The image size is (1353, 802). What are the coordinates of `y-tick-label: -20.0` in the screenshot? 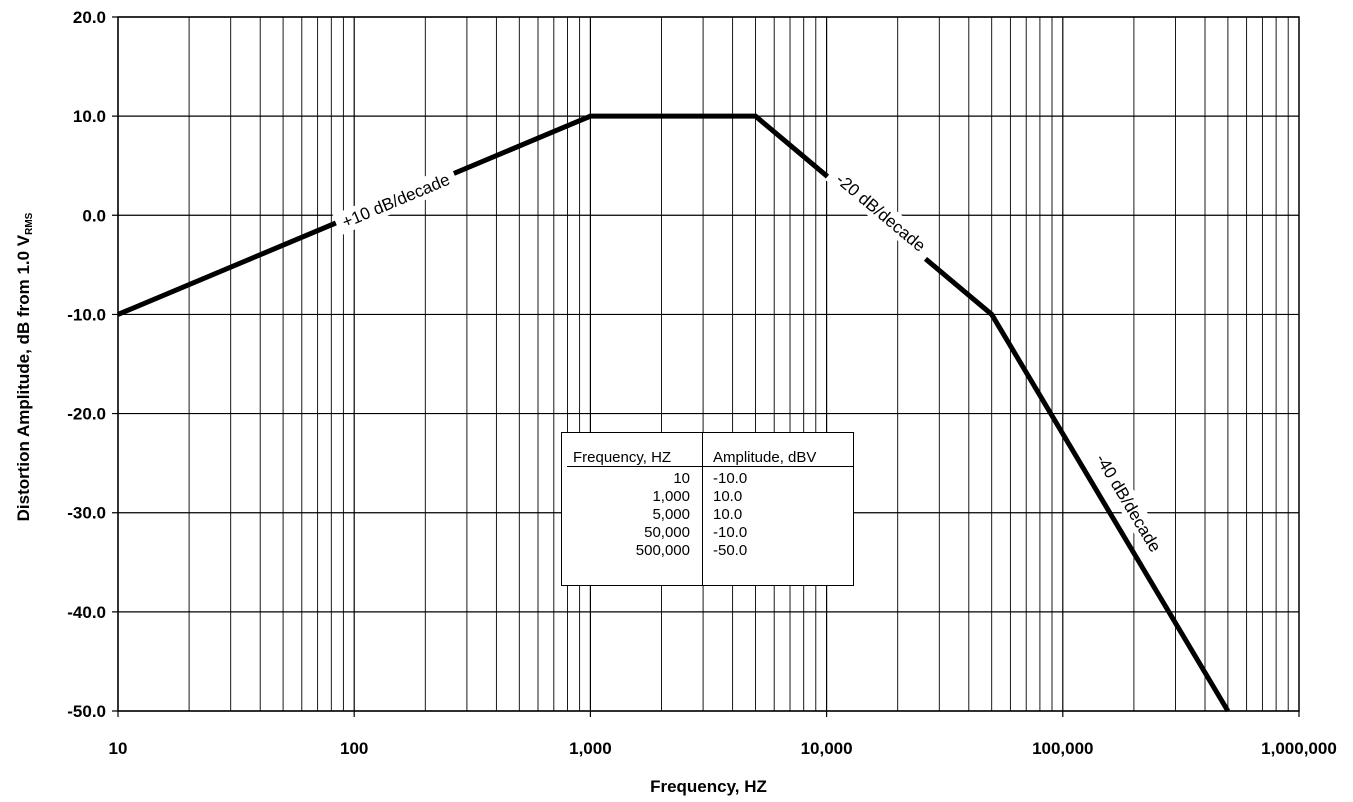 It's located at (86, 414).